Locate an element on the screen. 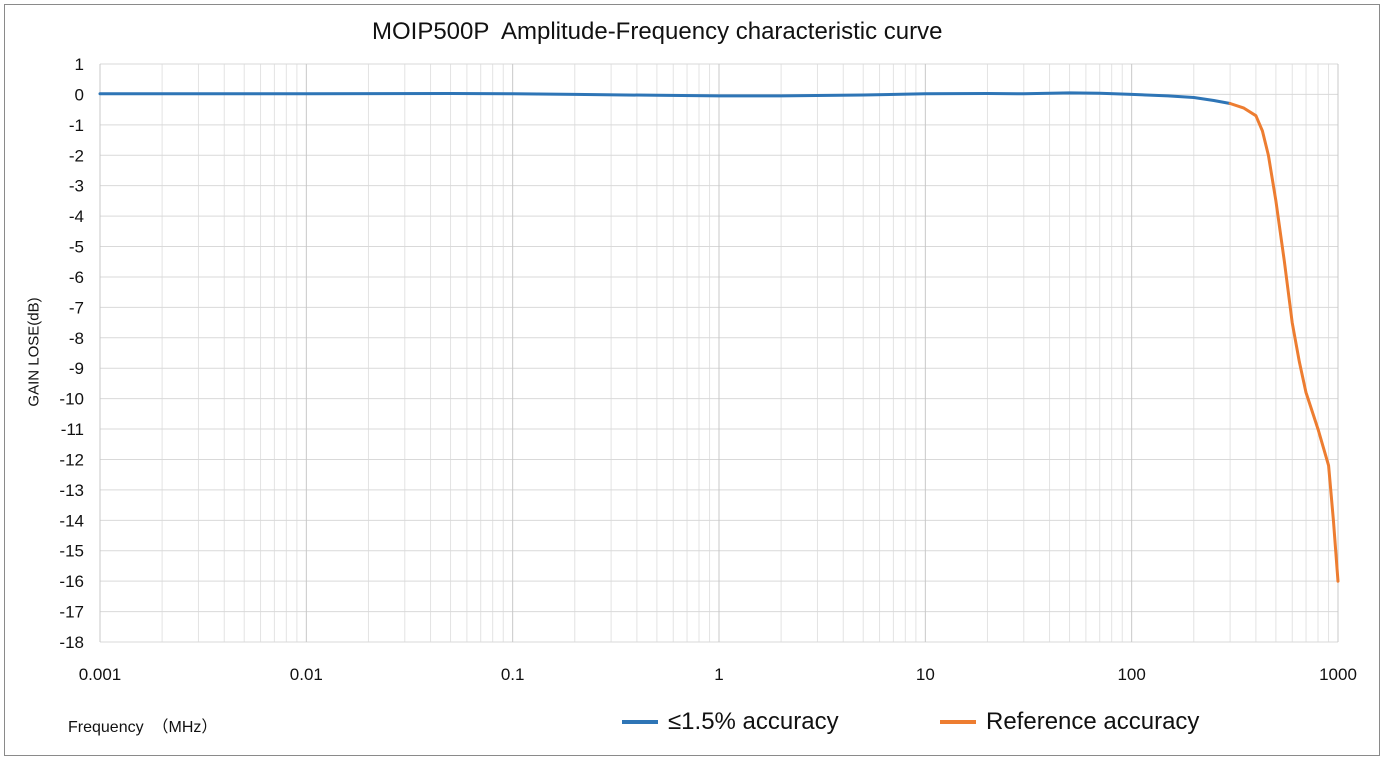 The height and width of the screenshot is (760, 1386). y-tick-label: -3 is located at coordinates (76, 186).